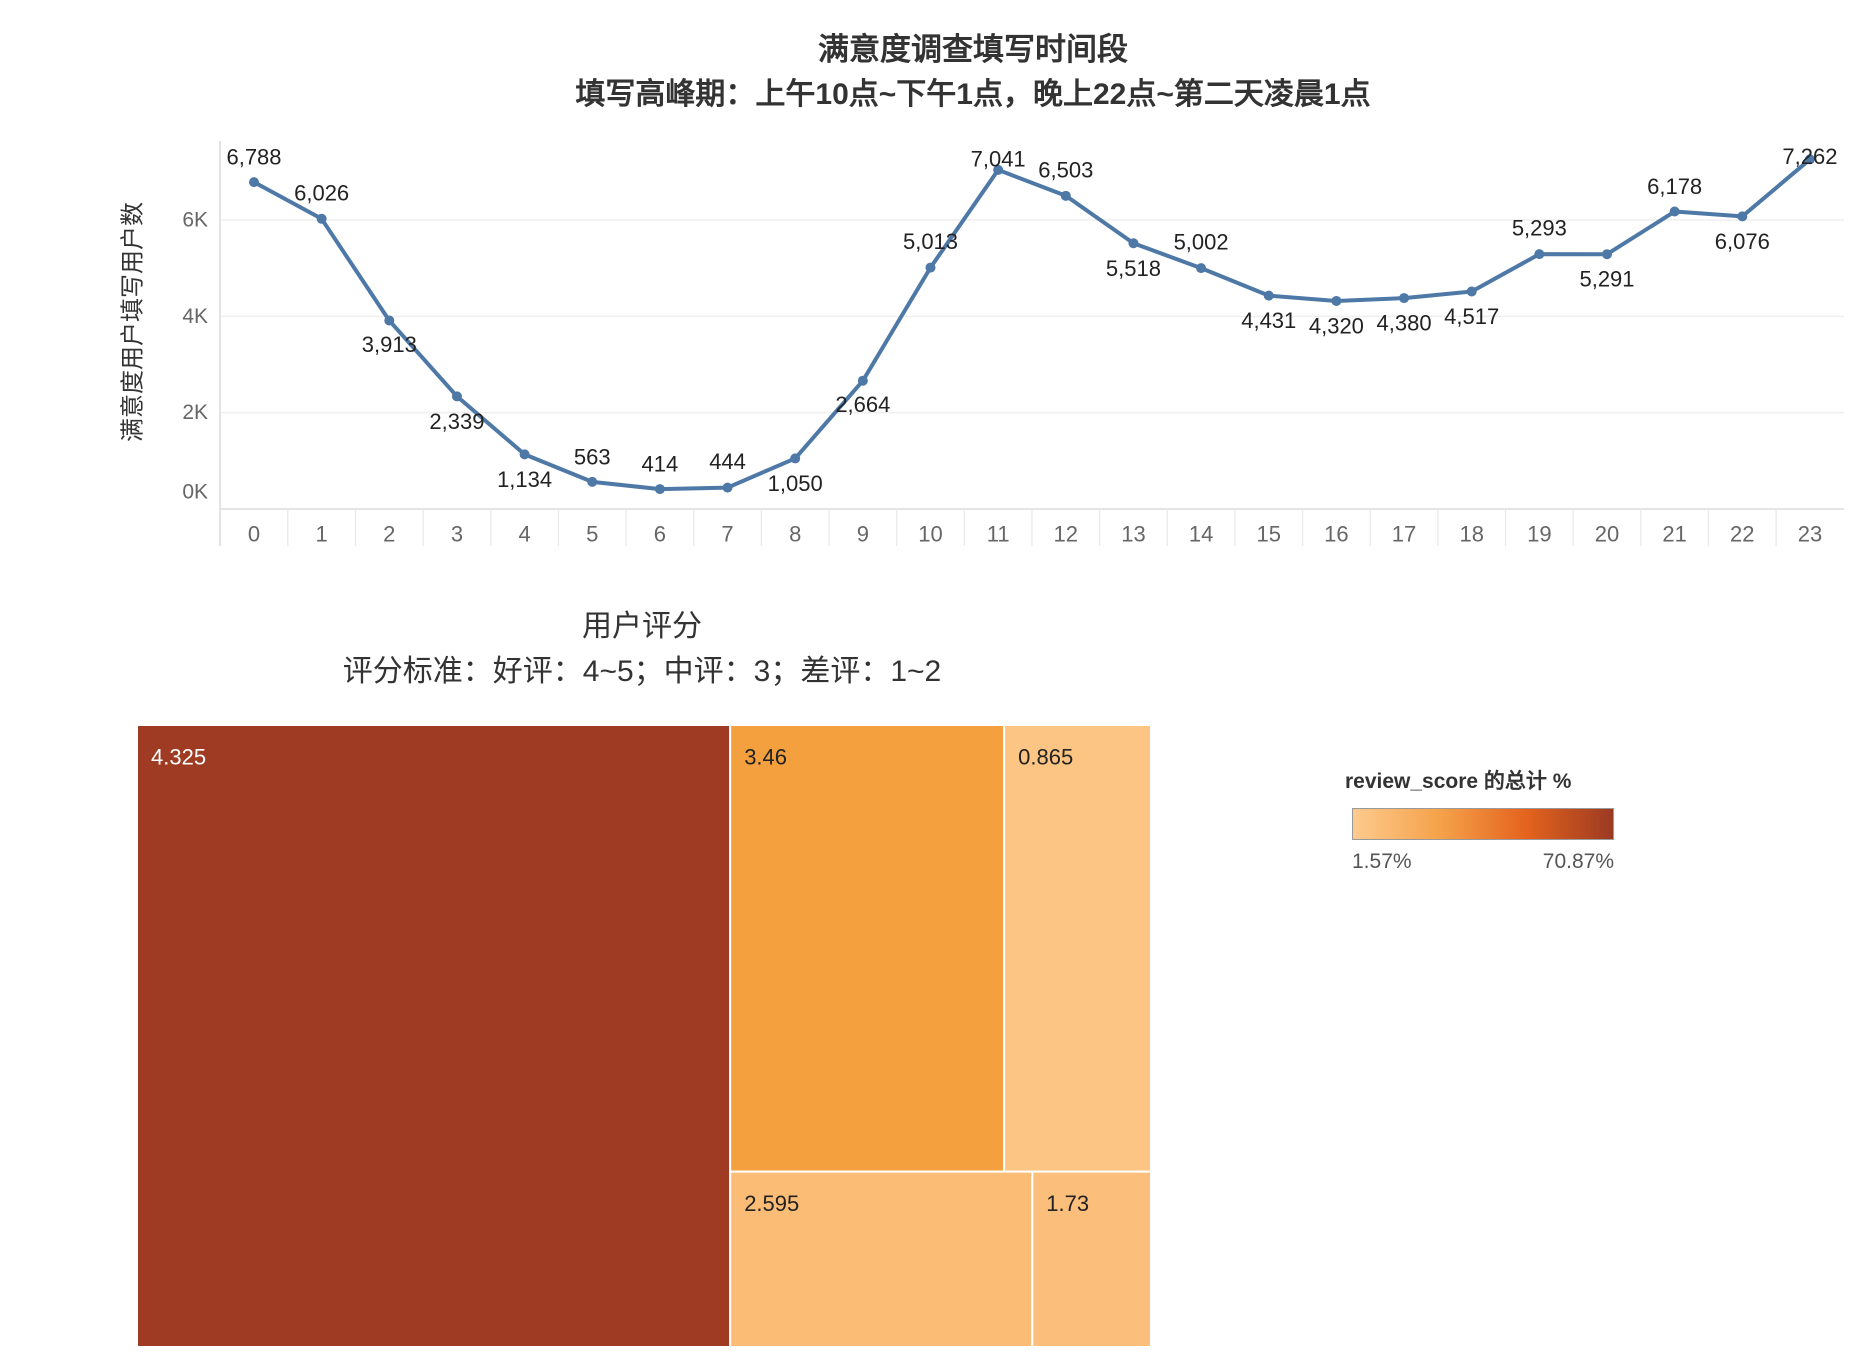 This screenshot has height=1364, width=1852. Describe the element at coordinates (1810, 534) in the screenshot. I see `x-tick-label-23: 23` at that location.